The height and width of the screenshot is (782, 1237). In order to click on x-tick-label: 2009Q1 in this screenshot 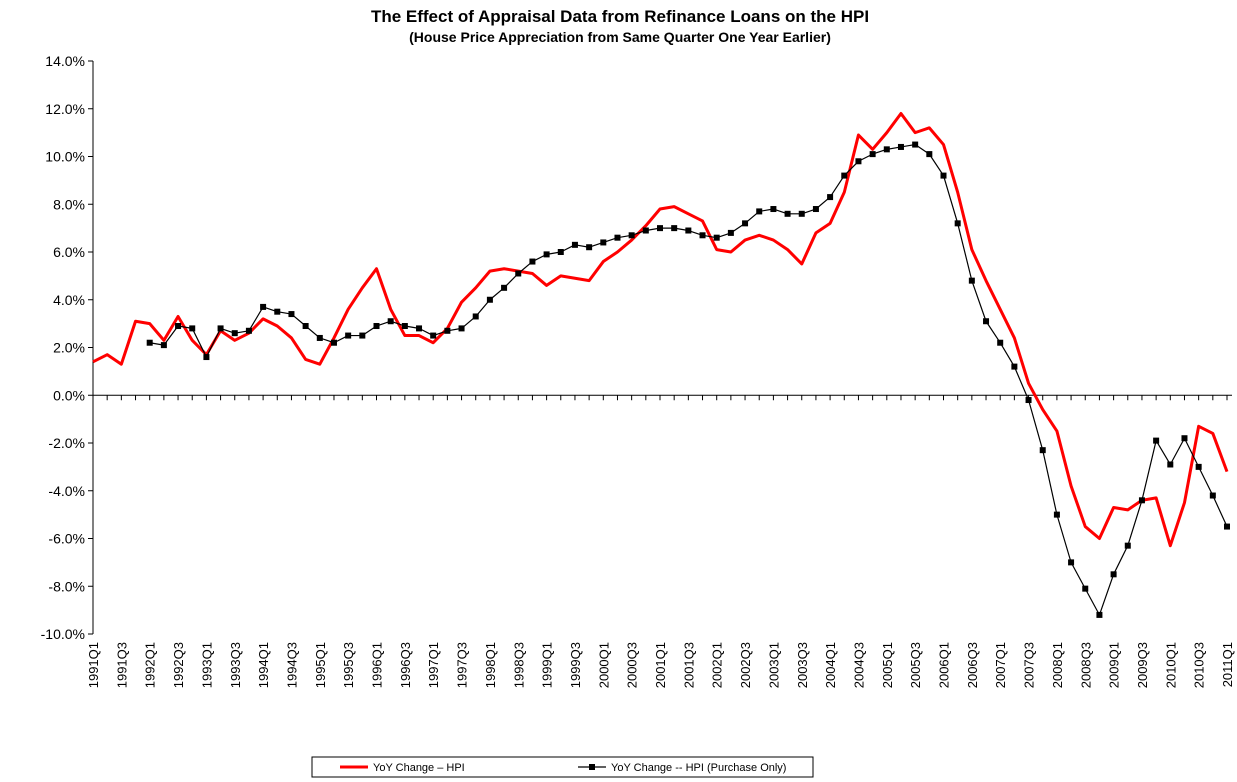, I will do `click(1114, 665)`.